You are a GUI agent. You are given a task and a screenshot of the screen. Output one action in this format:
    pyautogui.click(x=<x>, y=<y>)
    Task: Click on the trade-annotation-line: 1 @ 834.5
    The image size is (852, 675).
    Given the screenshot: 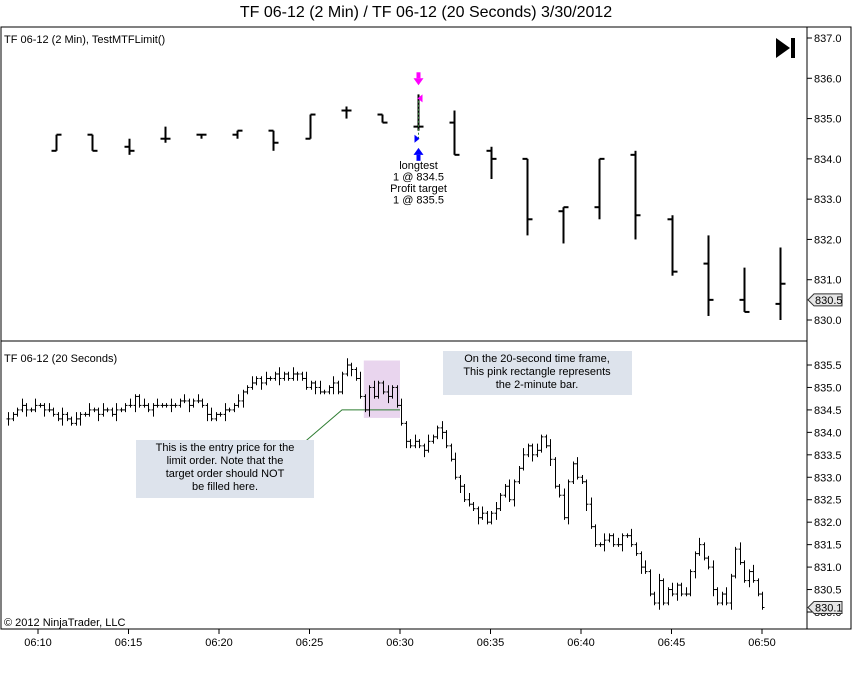 What is the action you would take?
    pyautogui.click(x=418, y=177)
    